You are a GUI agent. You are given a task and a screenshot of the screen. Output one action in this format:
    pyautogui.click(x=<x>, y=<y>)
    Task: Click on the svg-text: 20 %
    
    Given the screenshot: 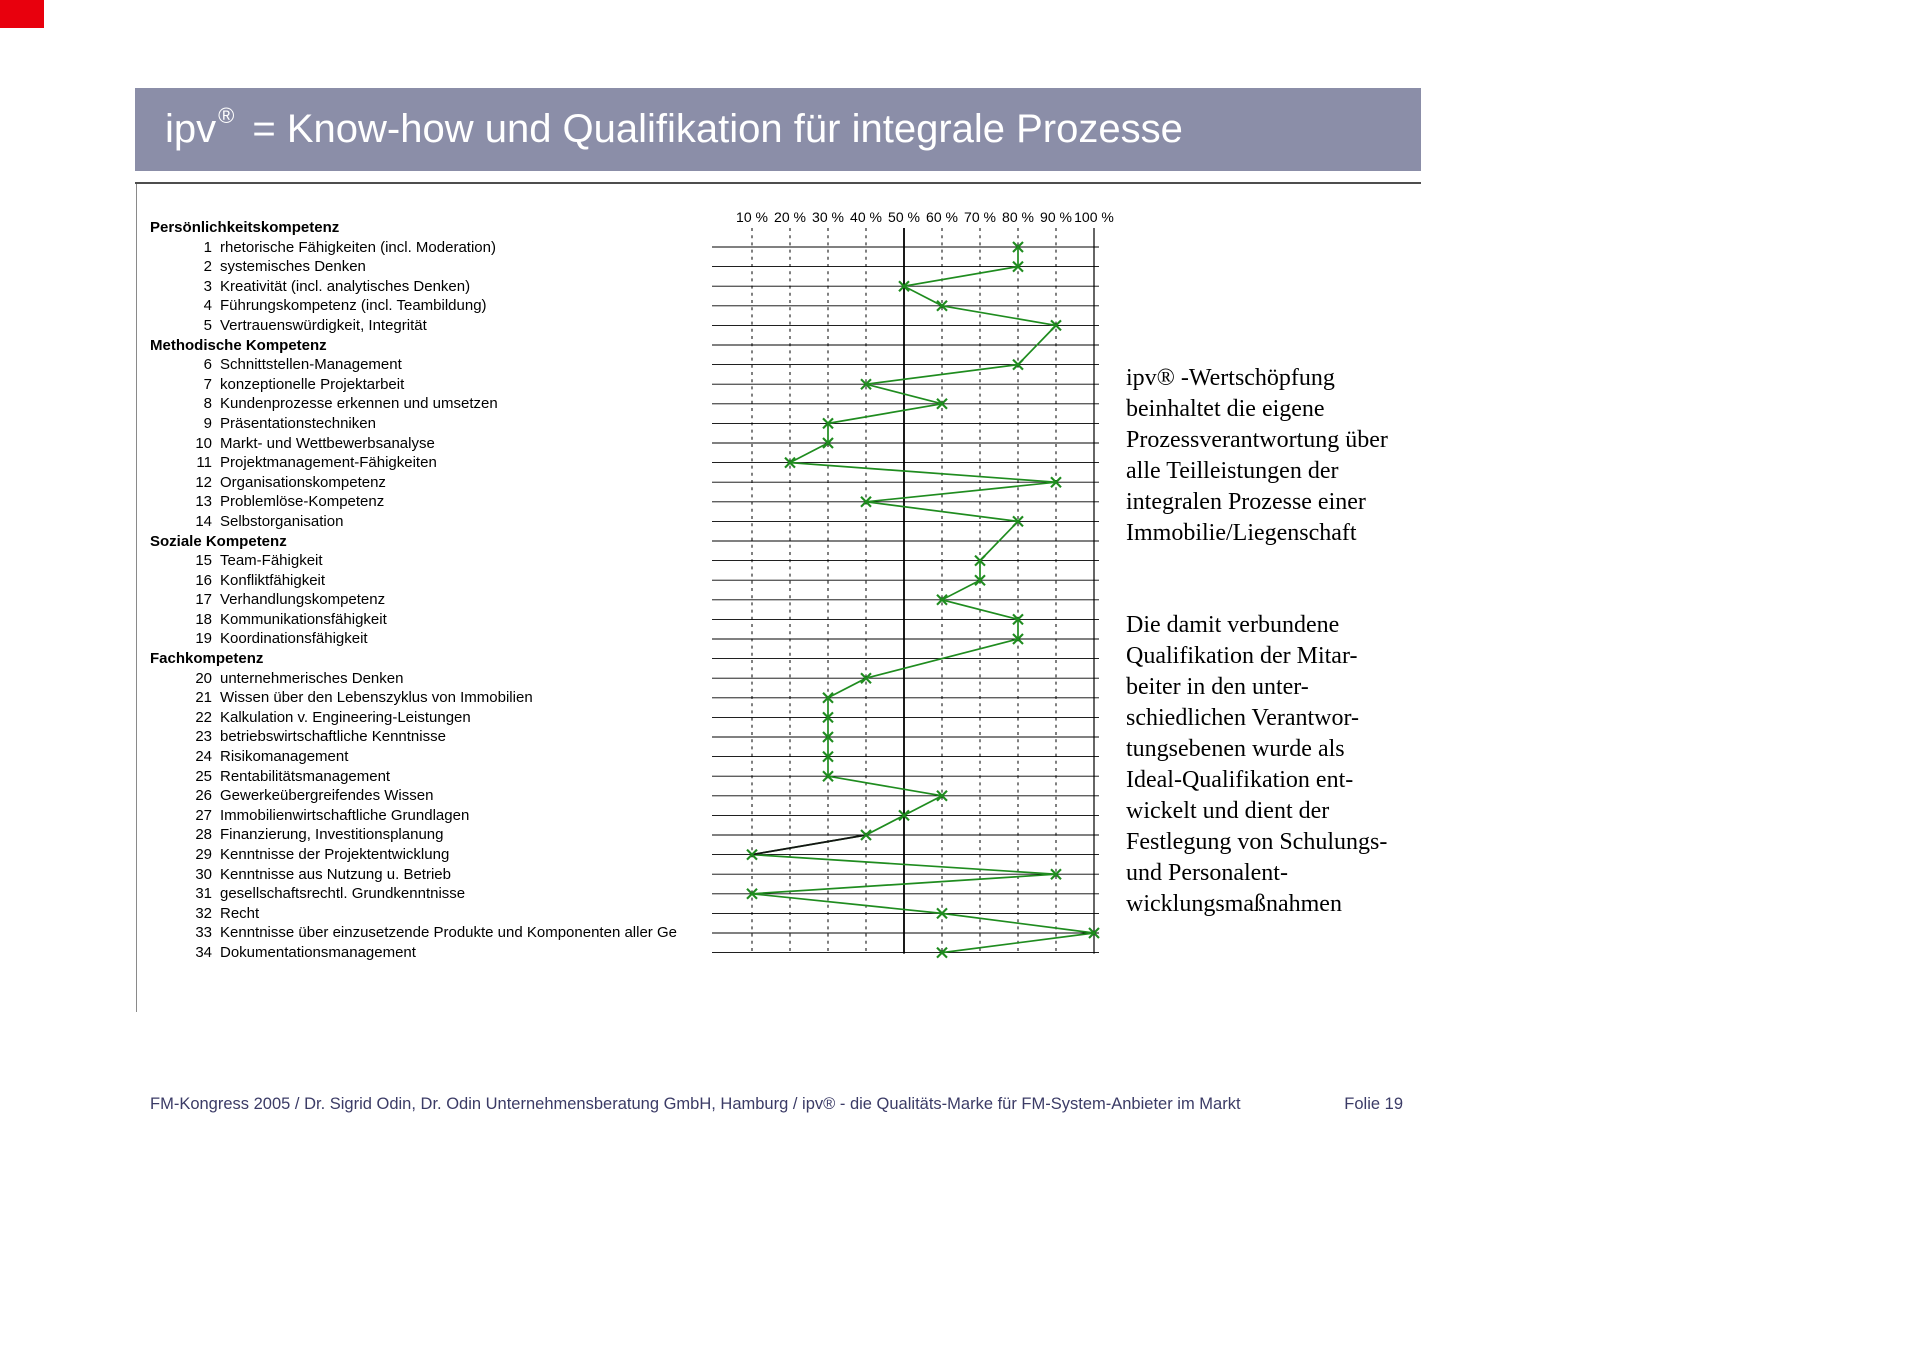 What is the action you would take?
    pyautogui.click(x=790, y=217)
    